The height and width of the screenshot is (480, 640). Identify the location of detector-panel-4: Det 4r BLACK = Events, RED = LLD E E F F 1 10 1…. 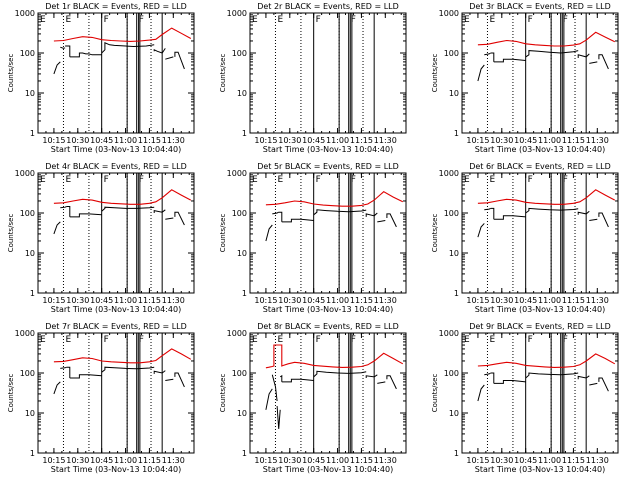
(101, 238).